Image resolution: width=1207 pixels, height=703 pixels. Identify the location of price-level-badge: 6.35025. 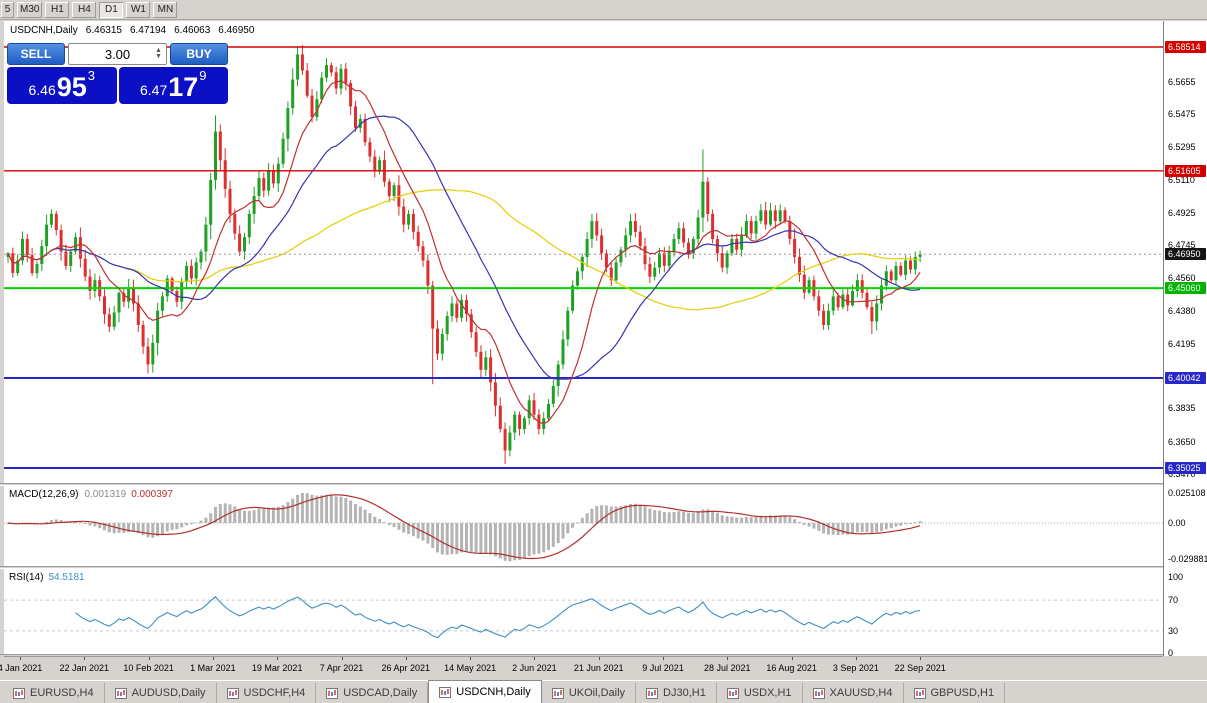
(1185, 467).